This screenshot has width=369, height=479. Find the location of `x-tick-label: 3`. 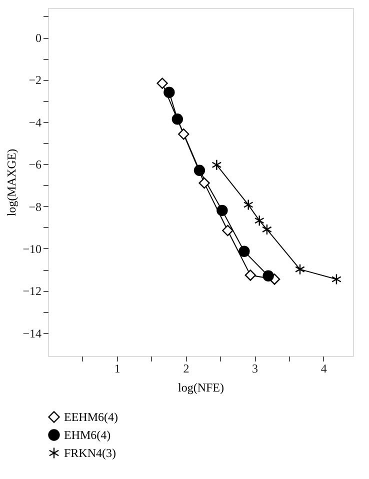

x-tick-label: 3 is located at coordinates (255, 369).